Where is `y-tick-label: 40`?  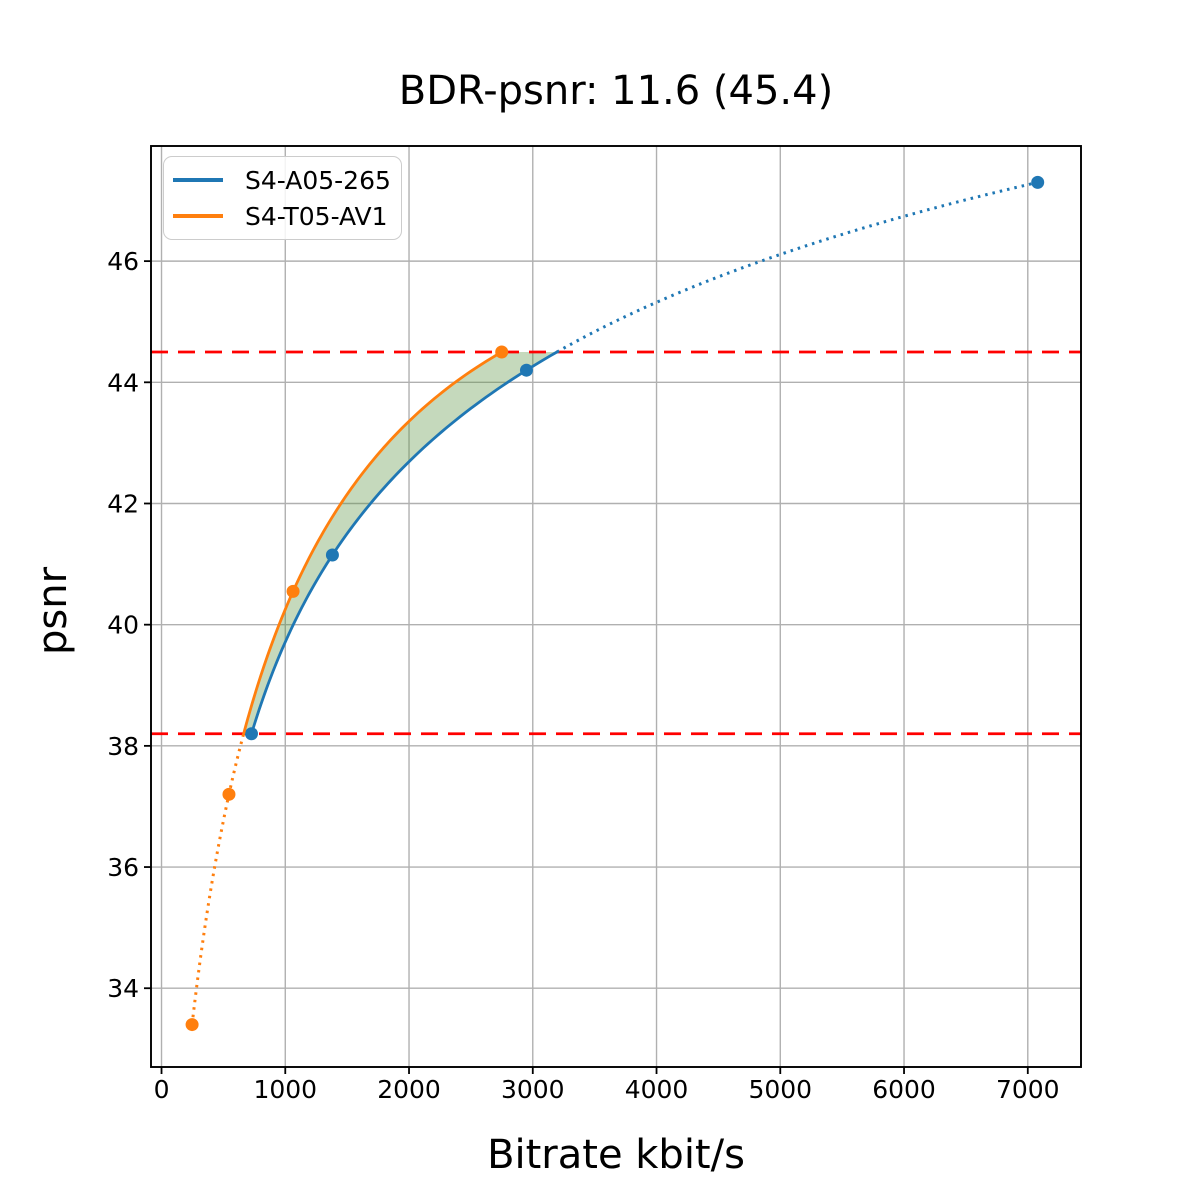
y-tick-label: 40 is located at coordinates (123, 625).